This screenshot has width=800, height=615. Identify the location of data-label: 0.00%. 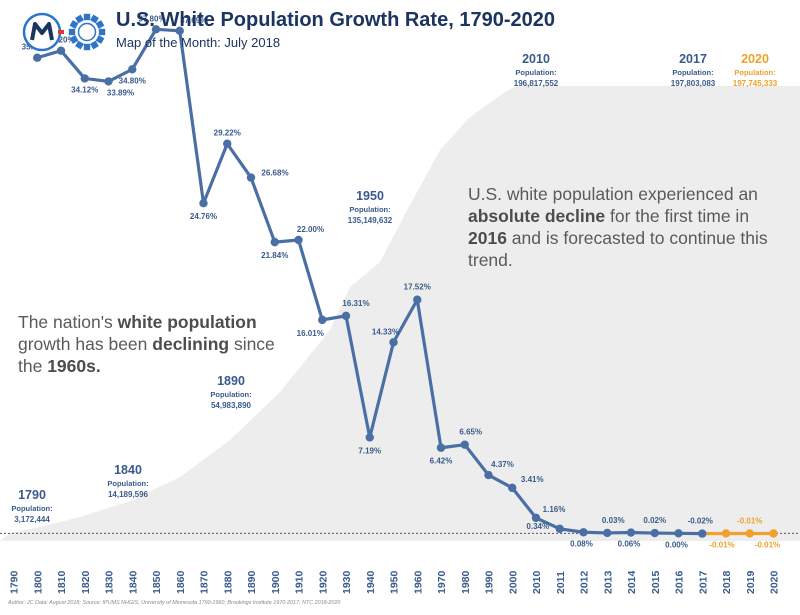
(676, 544).